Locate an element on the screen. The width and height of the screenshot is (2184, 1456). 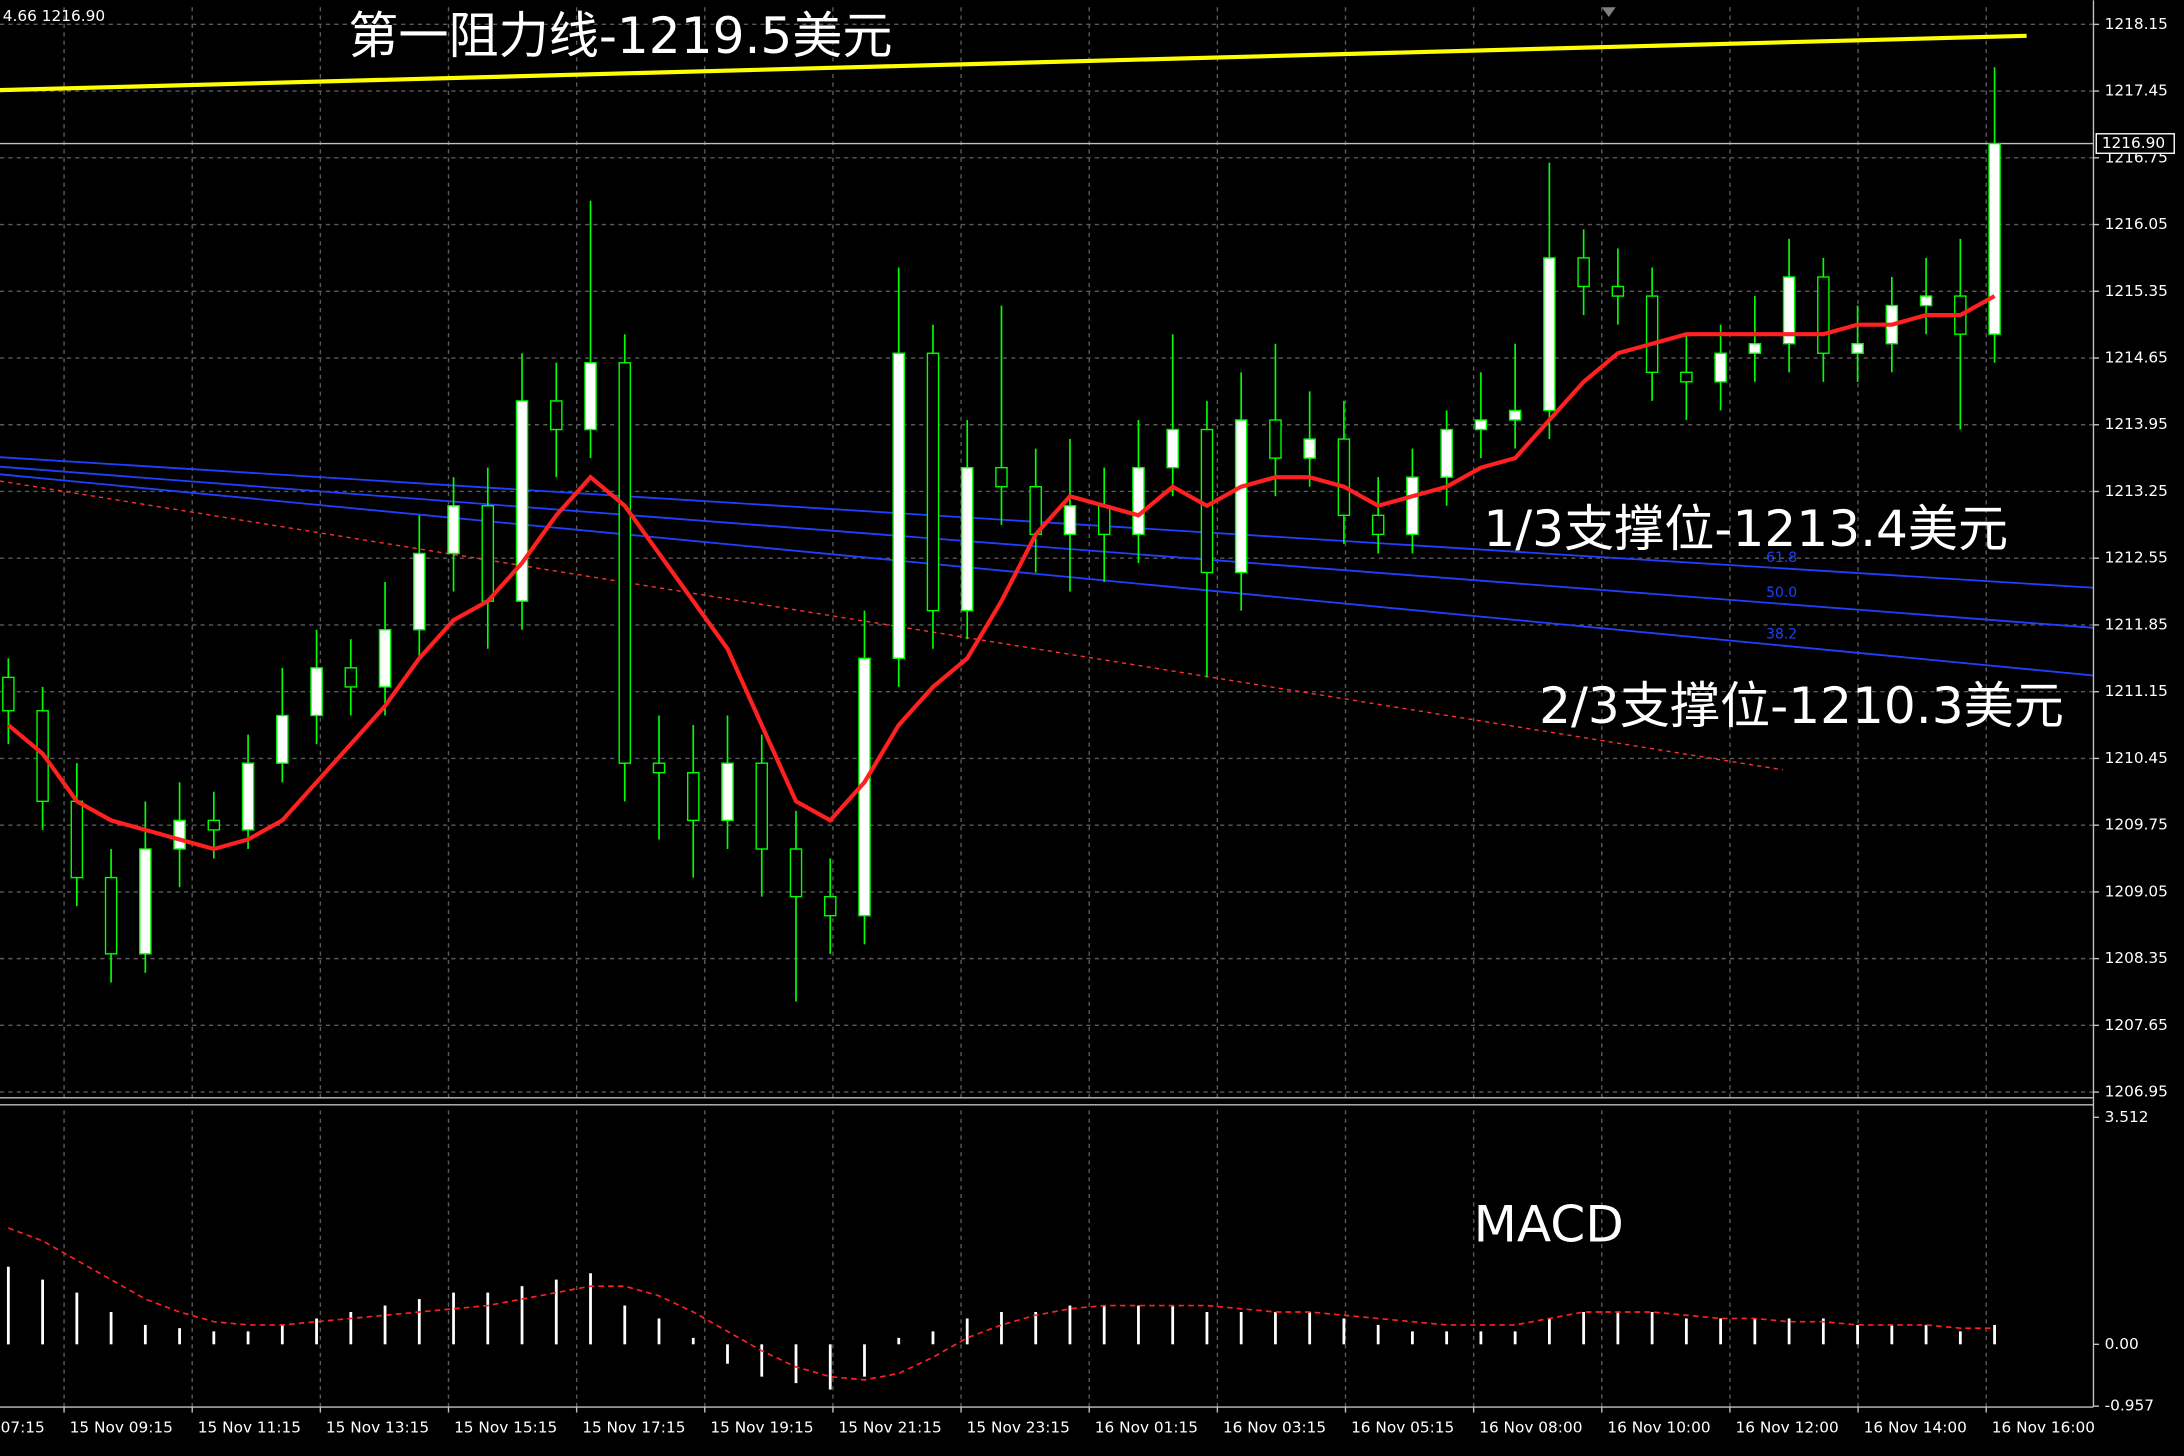
y-tick-label: 1211.85 is located at coordinates (2136, 624).